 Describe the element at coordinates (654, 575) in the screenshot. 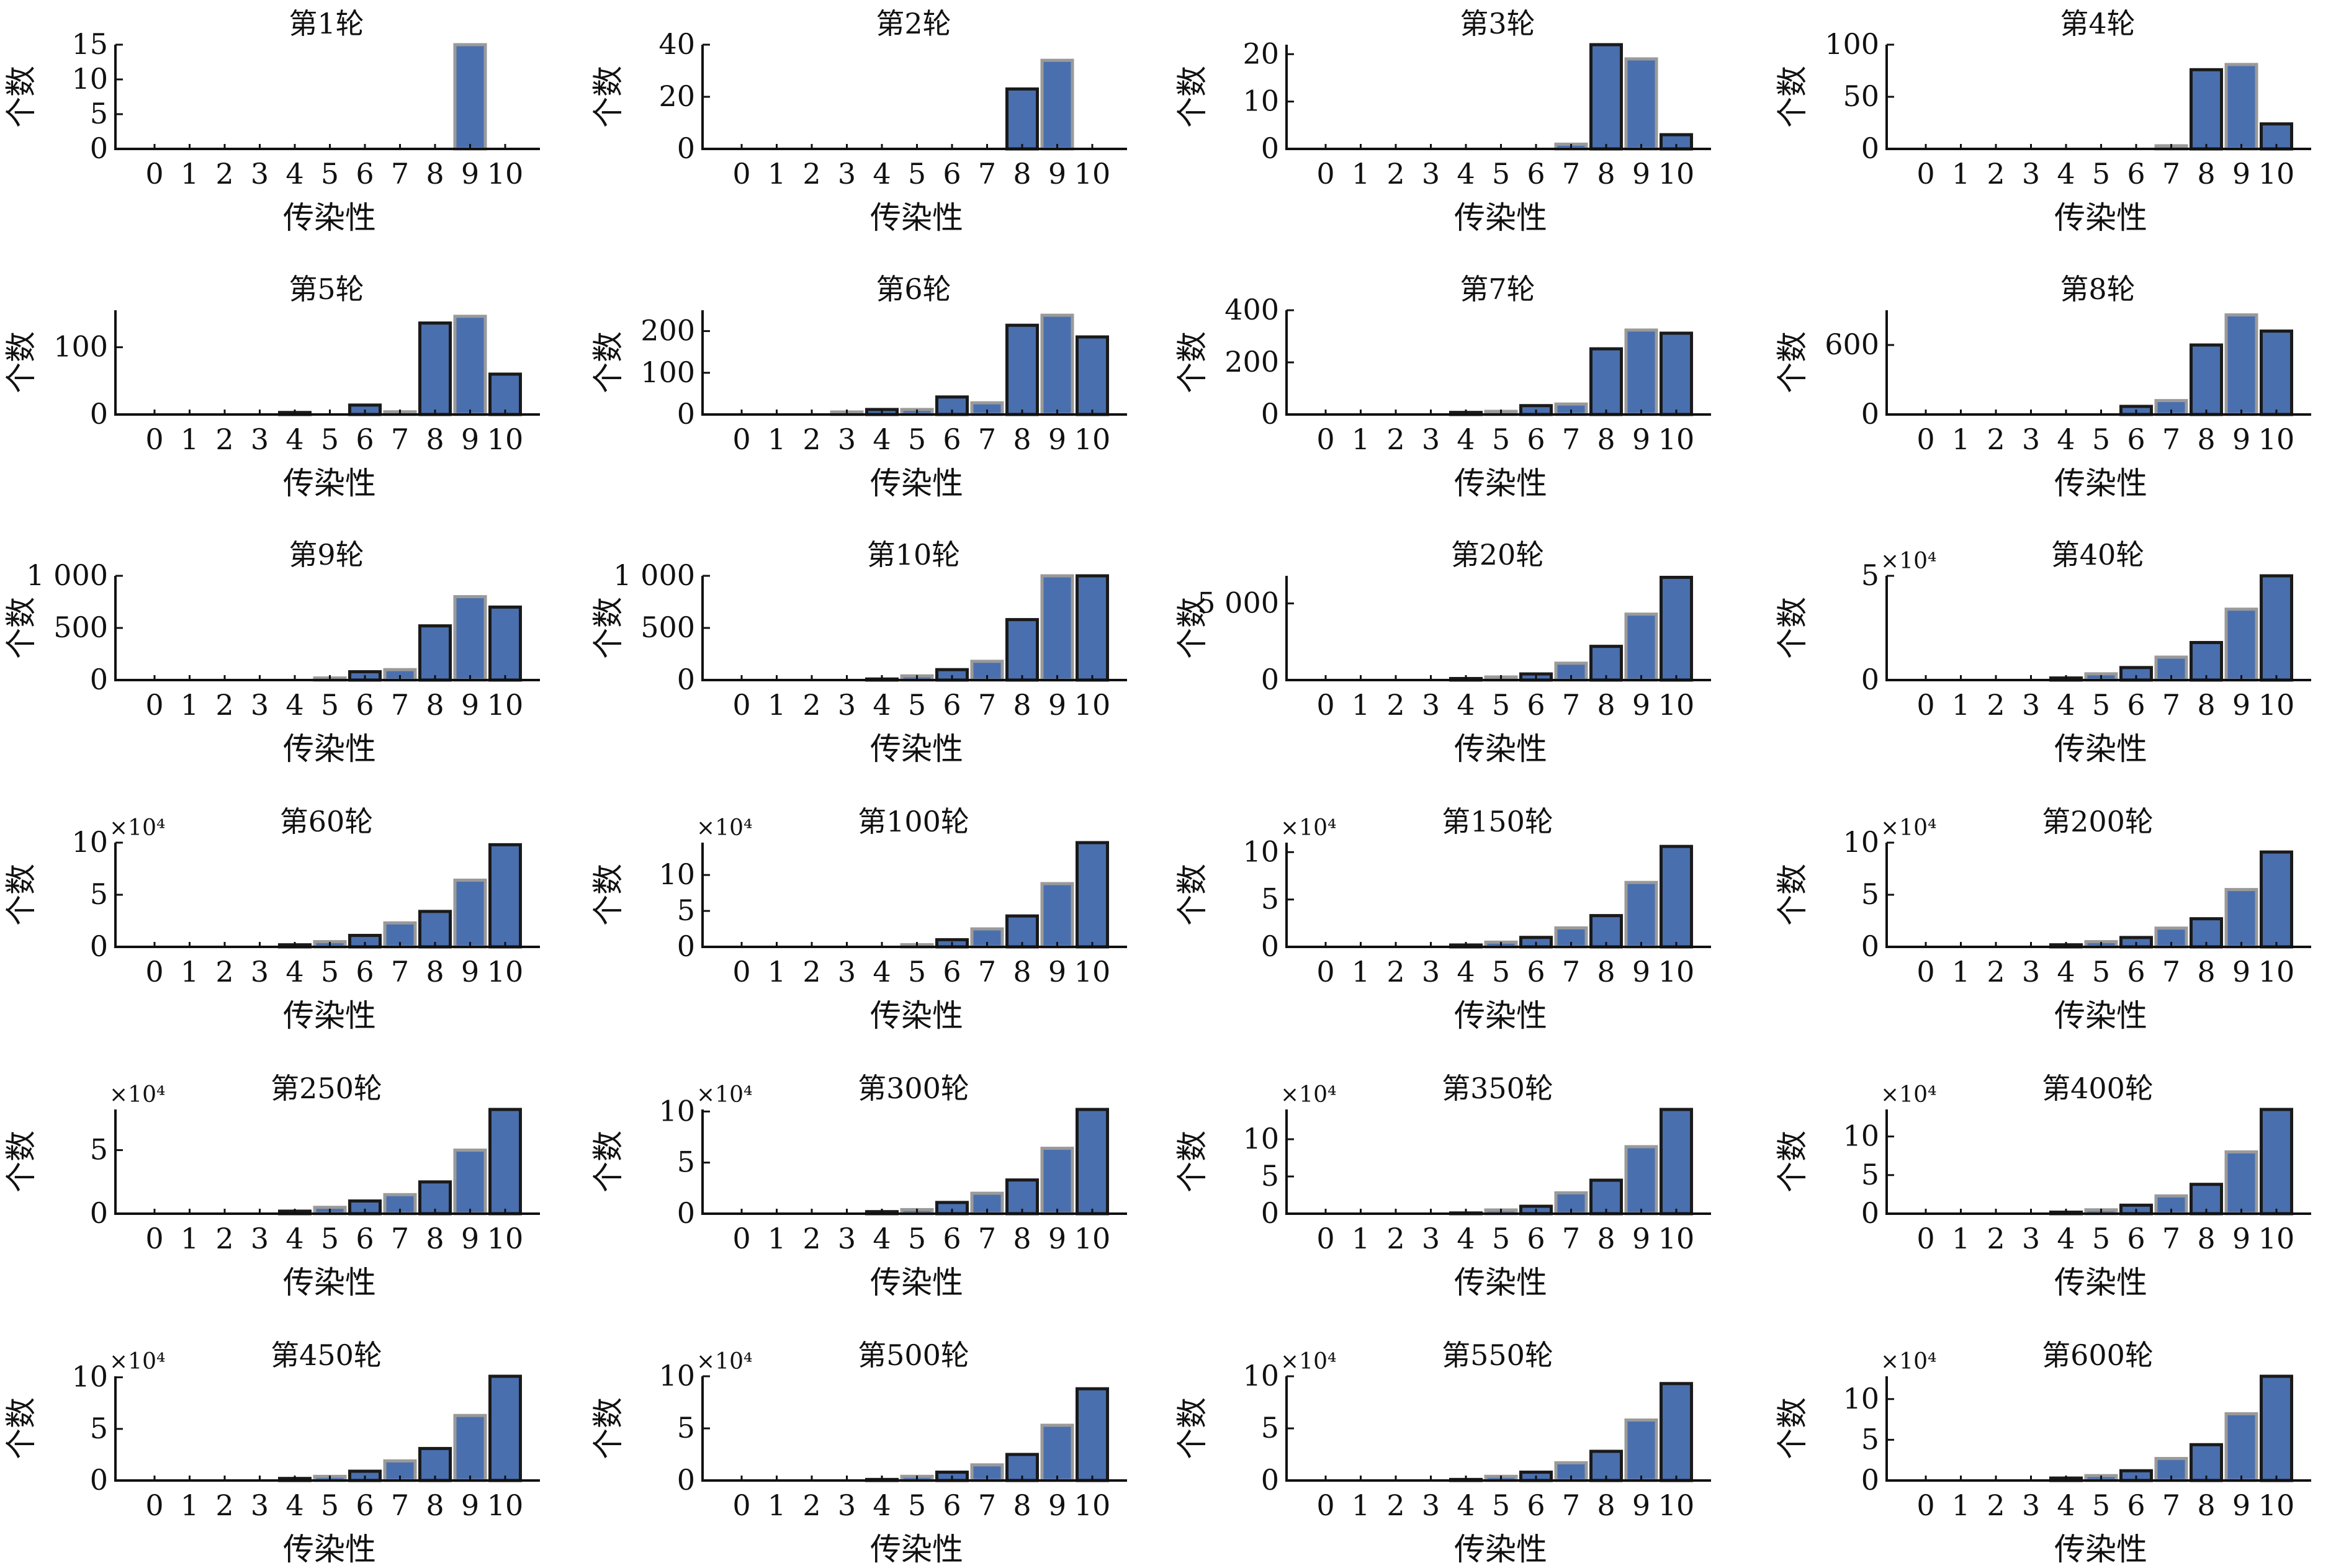

I see `y-tick-label: 1 000` at that location.